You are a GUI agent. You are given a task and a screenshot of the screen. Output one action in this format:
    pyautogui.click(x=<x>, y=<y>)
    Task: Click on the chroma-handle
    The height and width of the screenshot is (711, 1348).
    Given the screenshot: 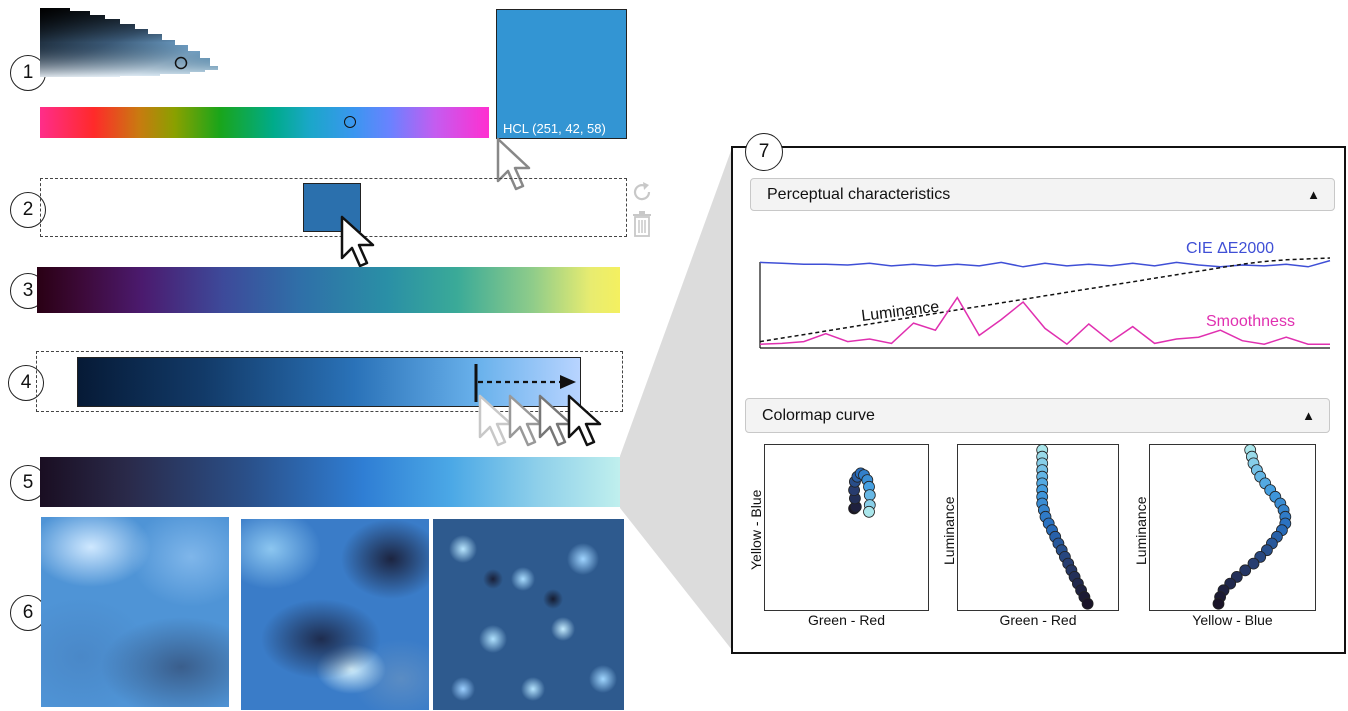 What is the action you would take?
    pyautogui.click(x=181, y=63)
    